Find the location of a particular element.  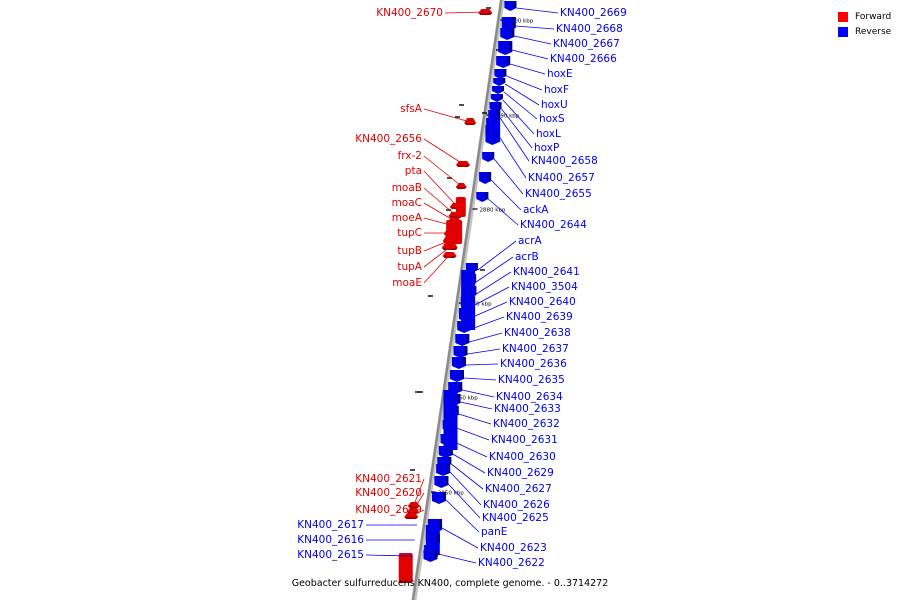

gene-label-reverse: KN400_2669 is located at coordinates (593, 13).